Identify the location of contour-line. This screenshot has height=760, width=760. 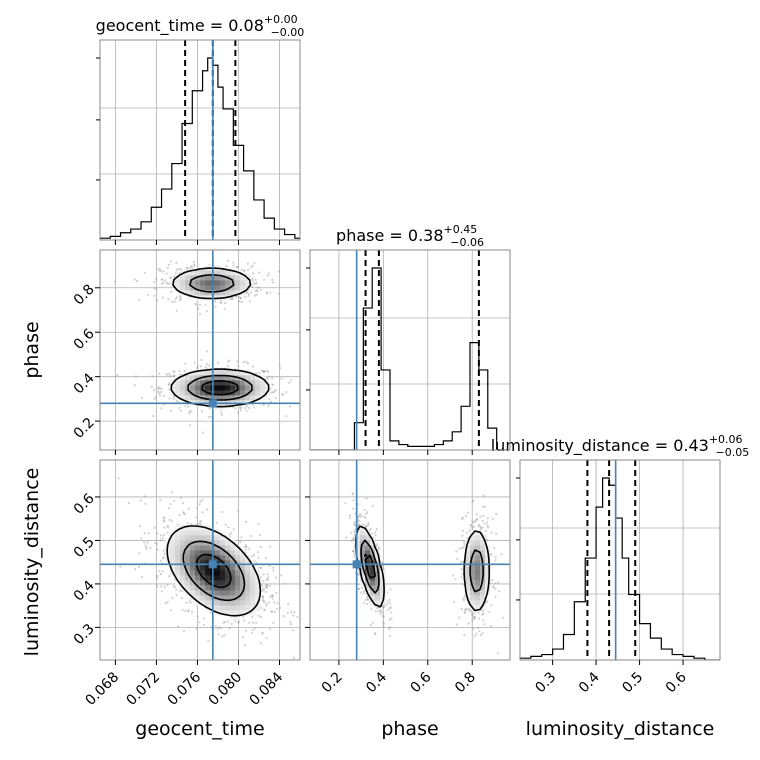
(370, 566).